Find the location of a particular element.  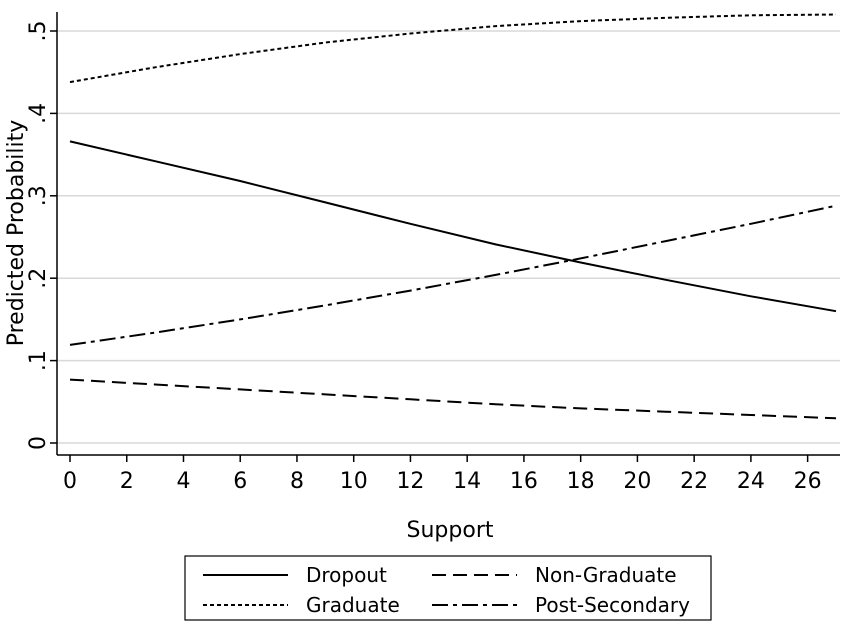

y-axis-title: Predicted Probability is located at coordinates (16, 233).